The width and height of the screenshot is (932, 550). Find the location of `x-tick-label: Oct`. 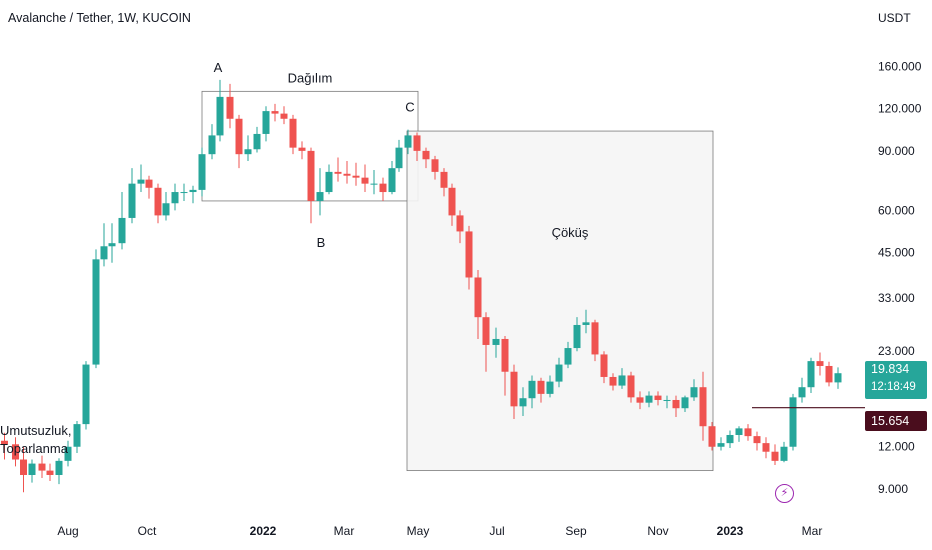

x-tick-label: Oct is located at coordinates (147, 531).